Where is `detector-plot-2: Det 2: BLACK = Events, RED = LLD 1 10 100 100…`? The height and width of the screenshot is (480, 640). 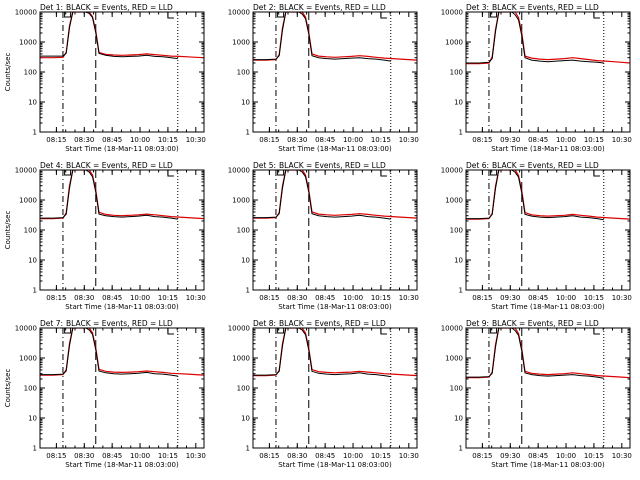
detector-plot-2: Det 2: BLACK = Events, RED = LLD 1 10 100 100… is located at coordinates (323, 78).